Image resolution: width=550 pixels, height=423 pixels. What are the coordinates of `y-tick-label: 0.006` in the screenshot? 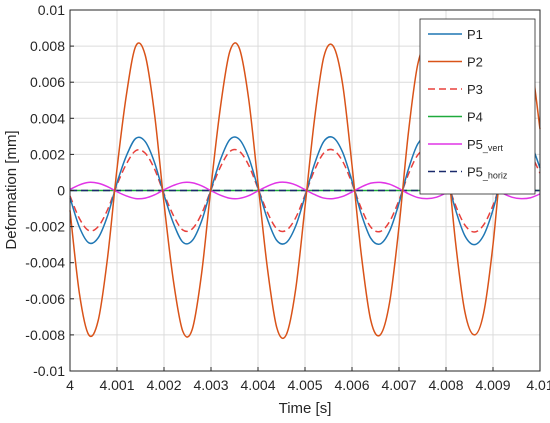 It's located at (47, 82).